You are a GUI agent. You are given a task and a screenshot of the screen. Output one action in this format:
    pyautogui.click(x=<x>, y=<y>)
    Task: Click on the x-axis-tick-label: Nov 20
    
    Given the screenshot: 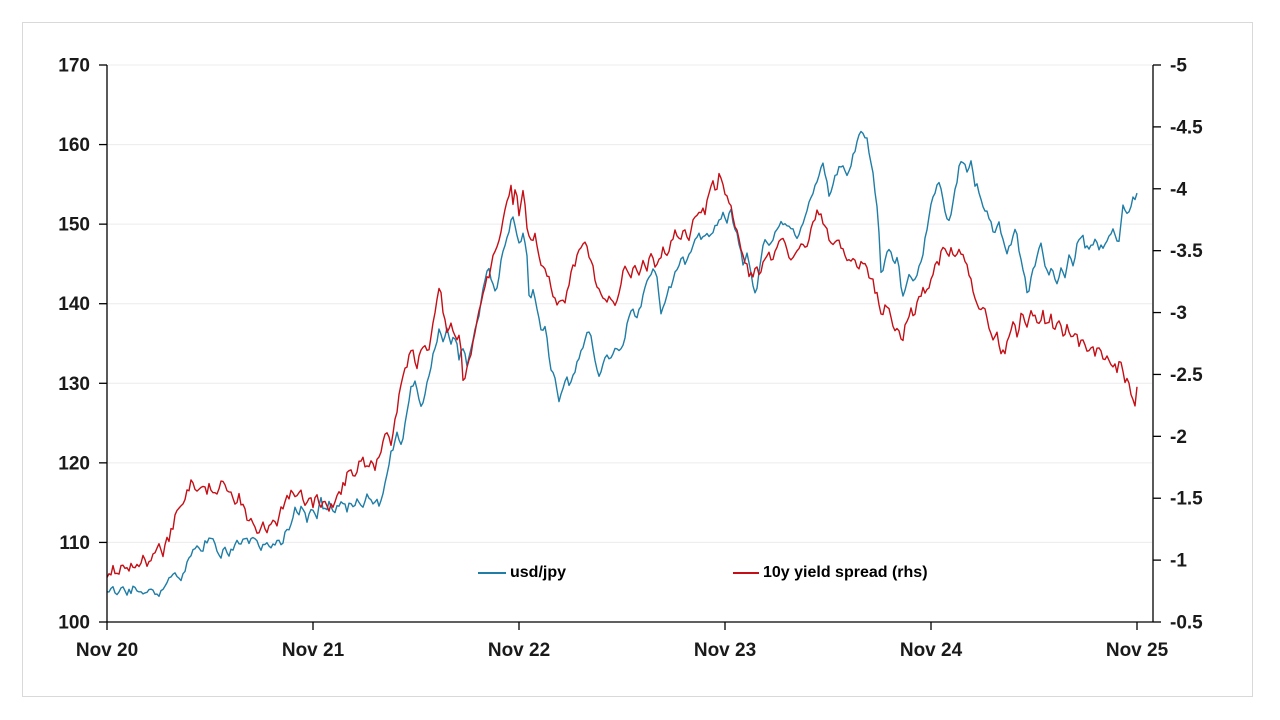 What is the action you would take?
    pyautogui.click(x=107, y=650)
    